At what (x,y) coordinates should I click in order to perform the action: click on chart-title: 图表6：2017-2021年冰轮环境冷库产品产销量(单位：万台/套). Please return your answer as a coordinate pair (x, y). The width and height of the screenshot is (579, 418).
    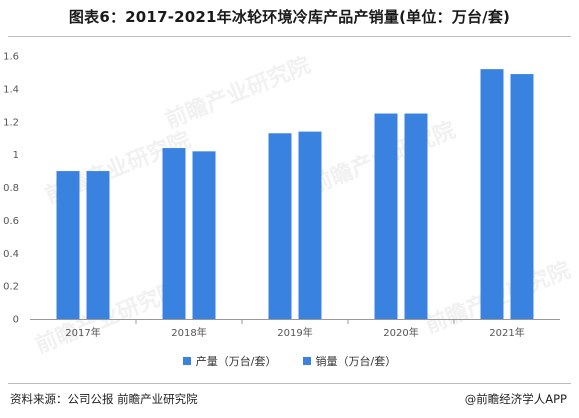
    Looking at the image, I should click on (289, 17).